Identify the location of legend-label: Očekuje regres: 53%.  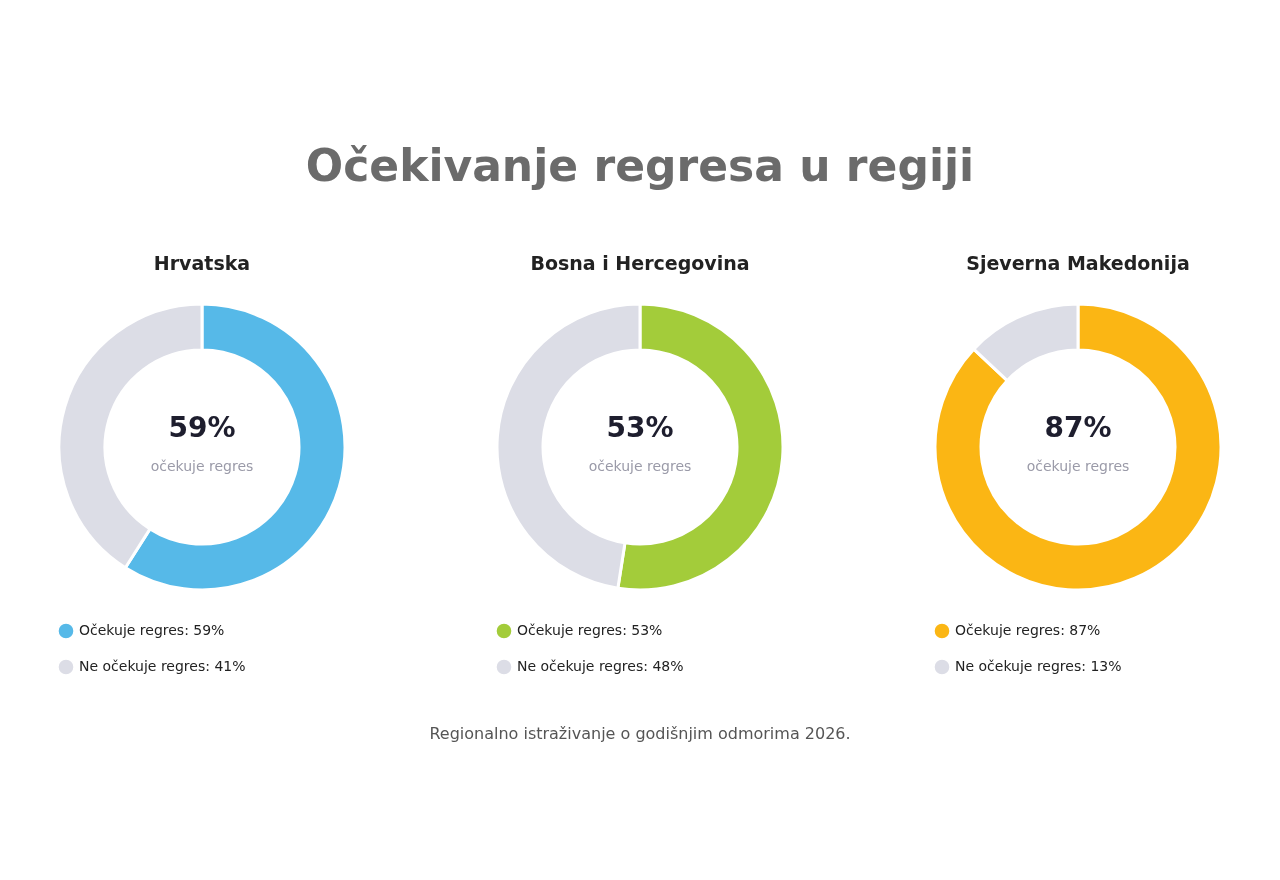
(590, 630).